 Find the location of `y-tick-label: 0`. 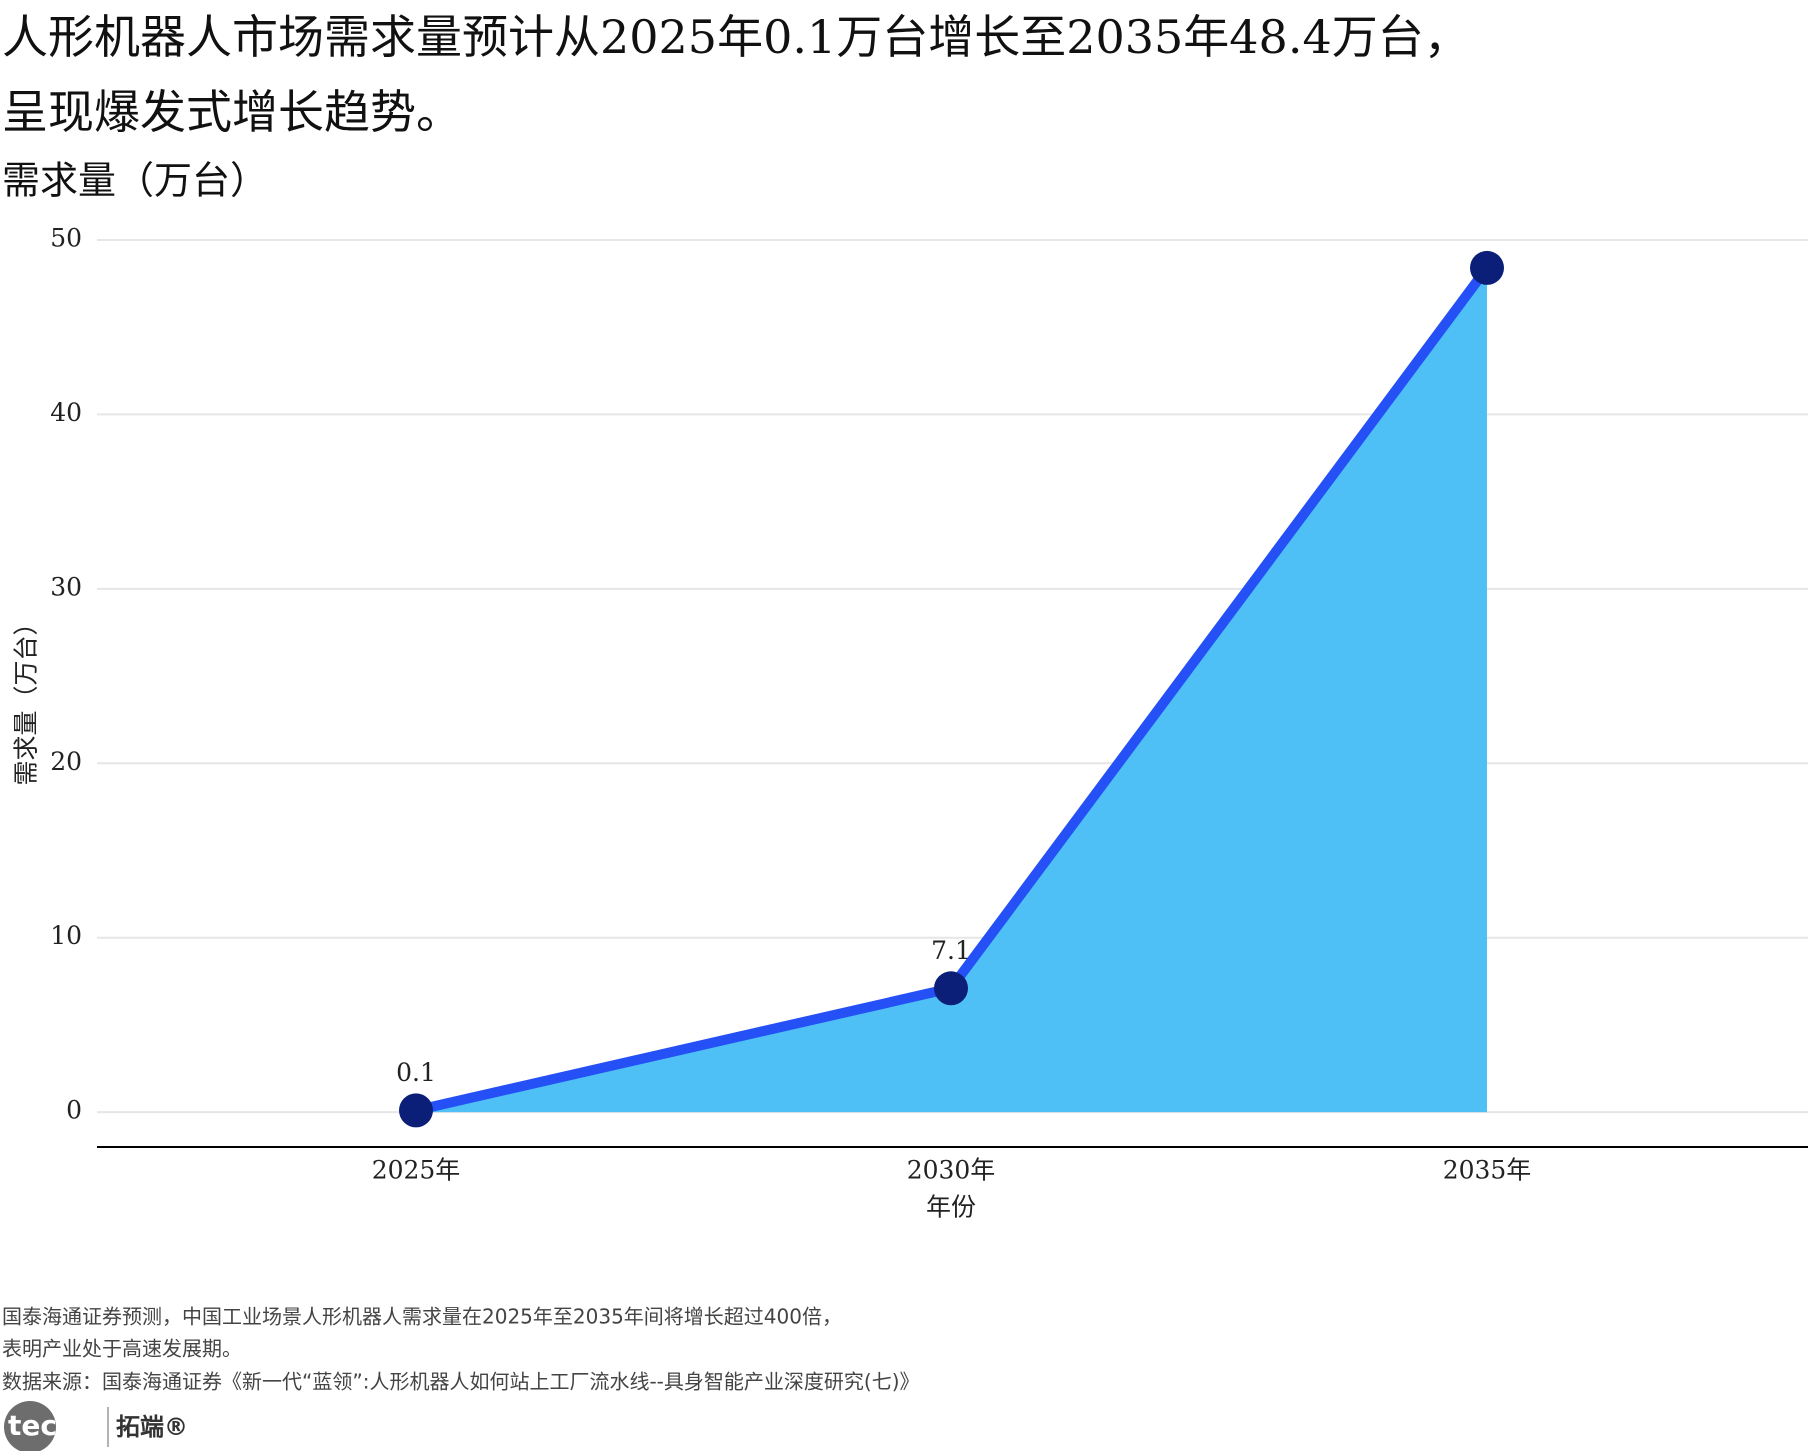

y-tick-label: 0 is located at coordinates (74, 1110).